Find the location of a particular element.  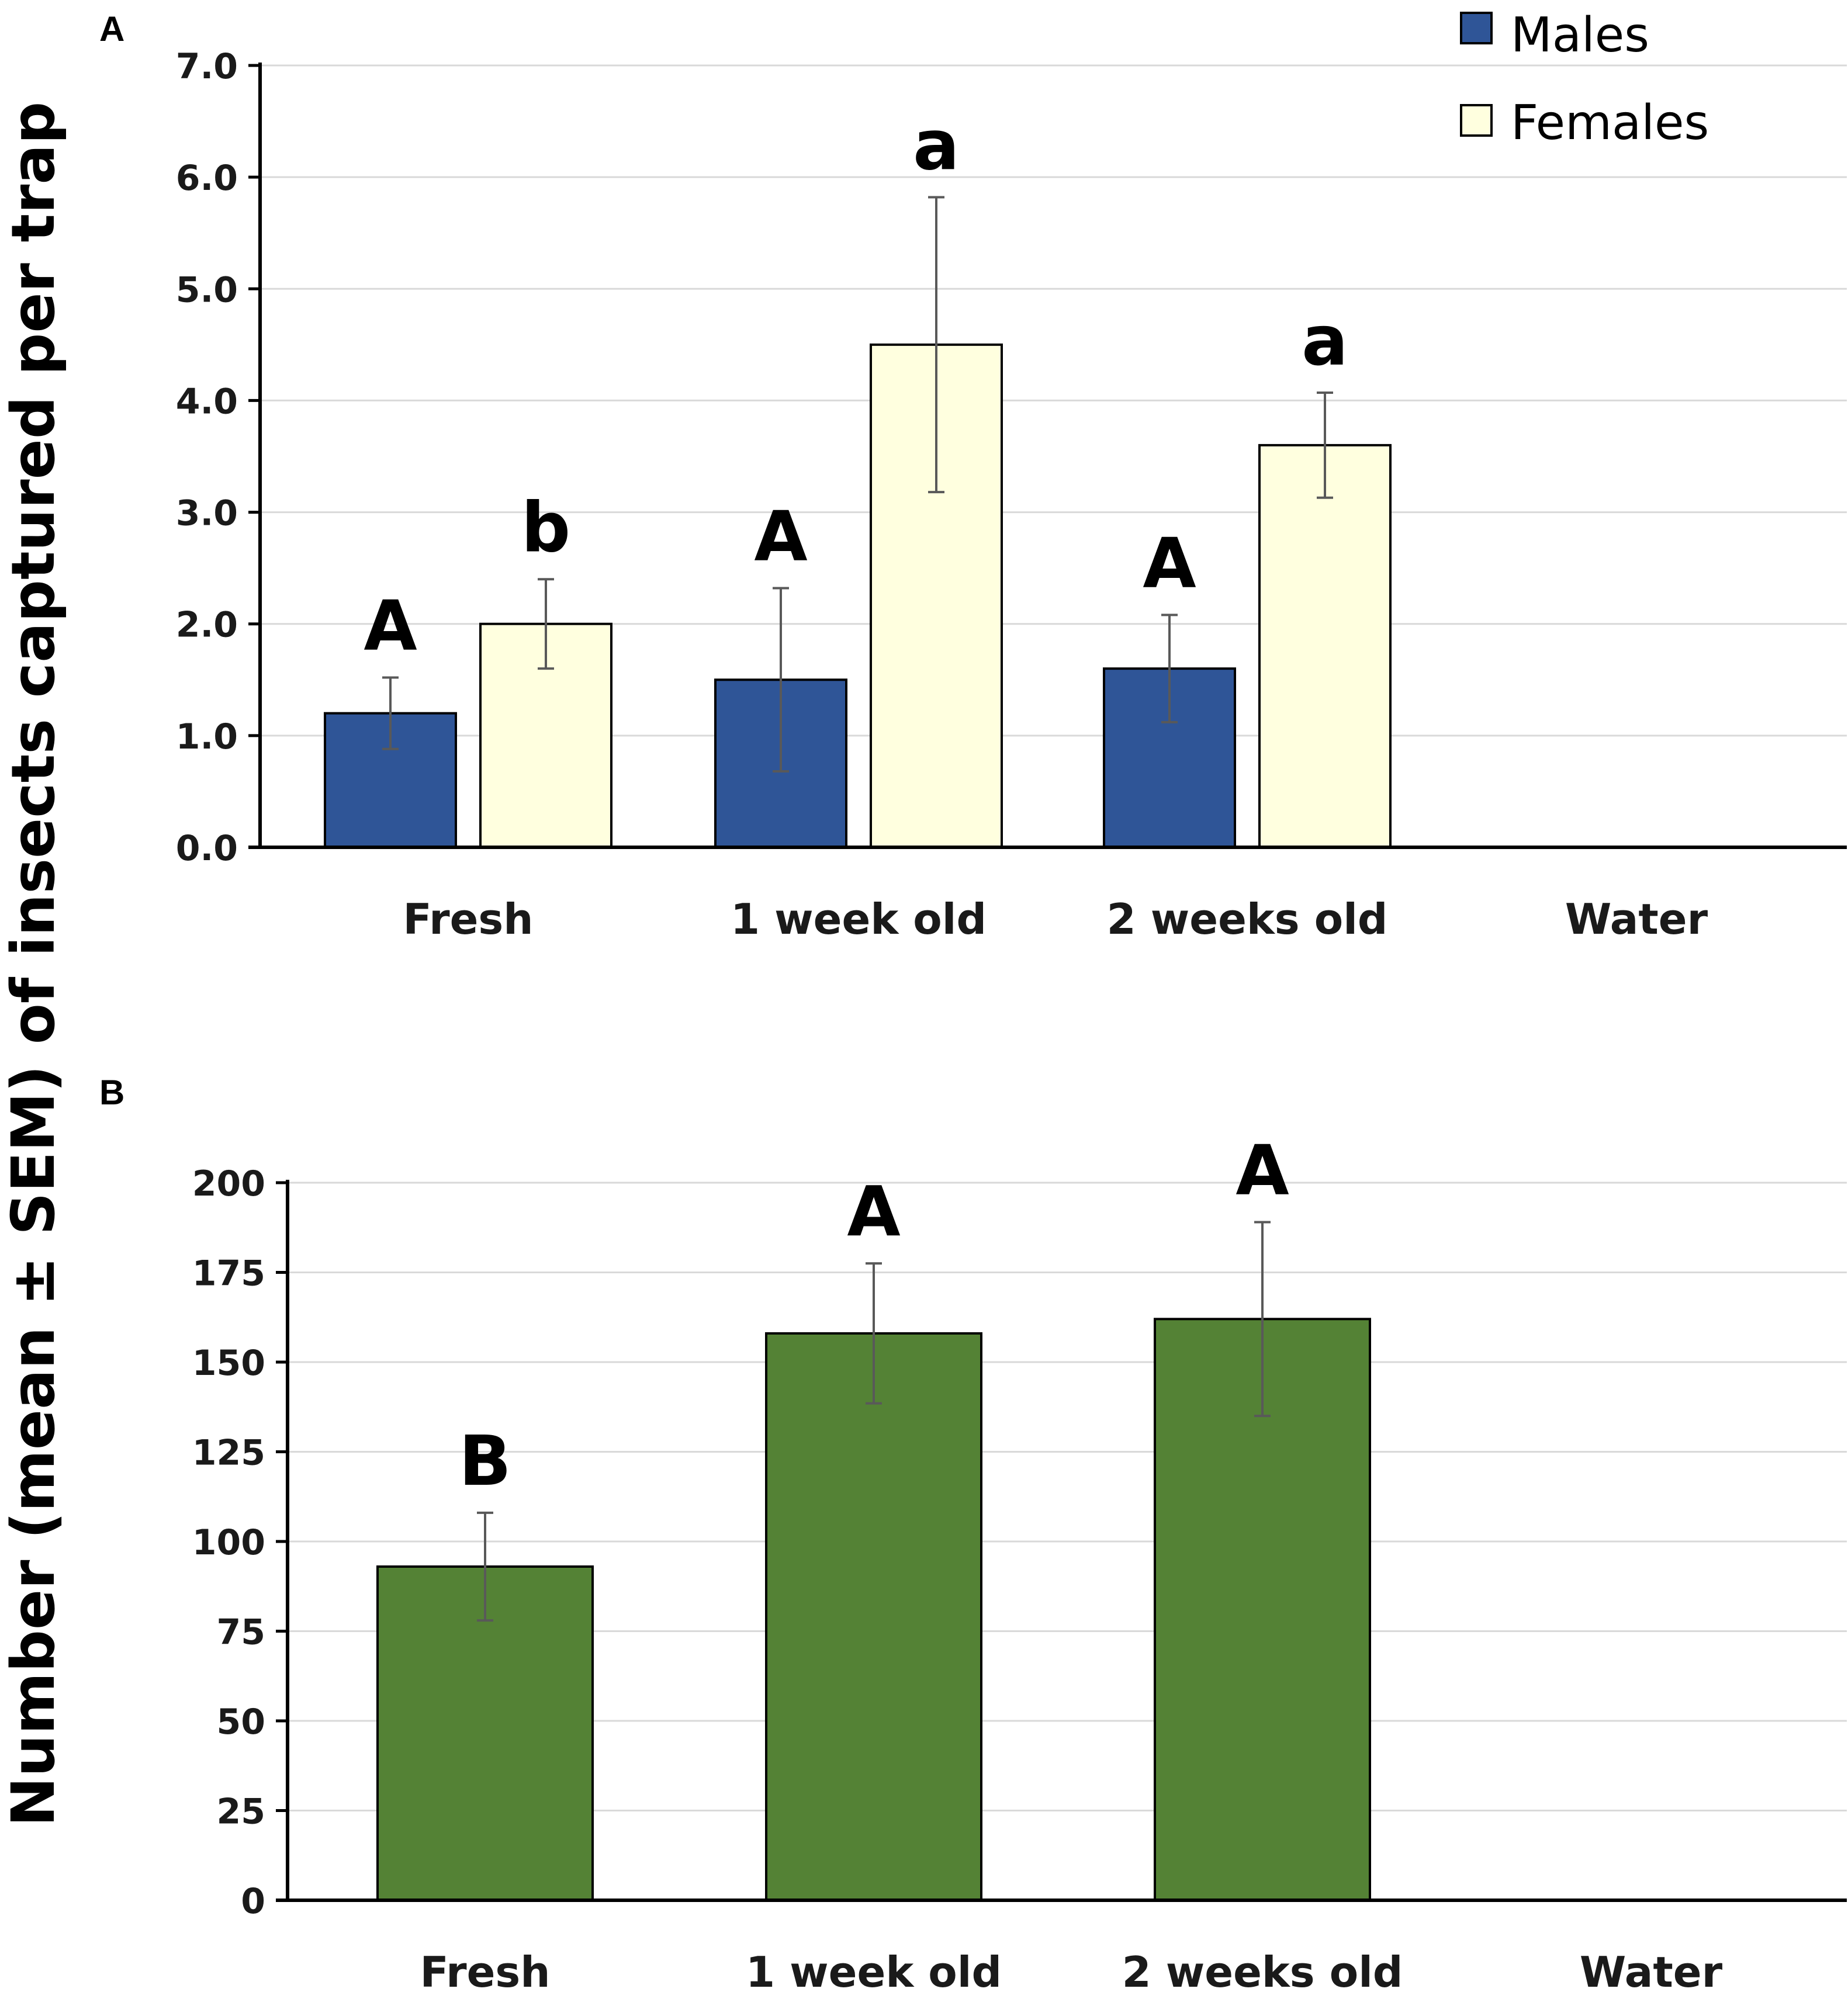

y-tick-label: 2.0 is located at coordinates (207, 625).